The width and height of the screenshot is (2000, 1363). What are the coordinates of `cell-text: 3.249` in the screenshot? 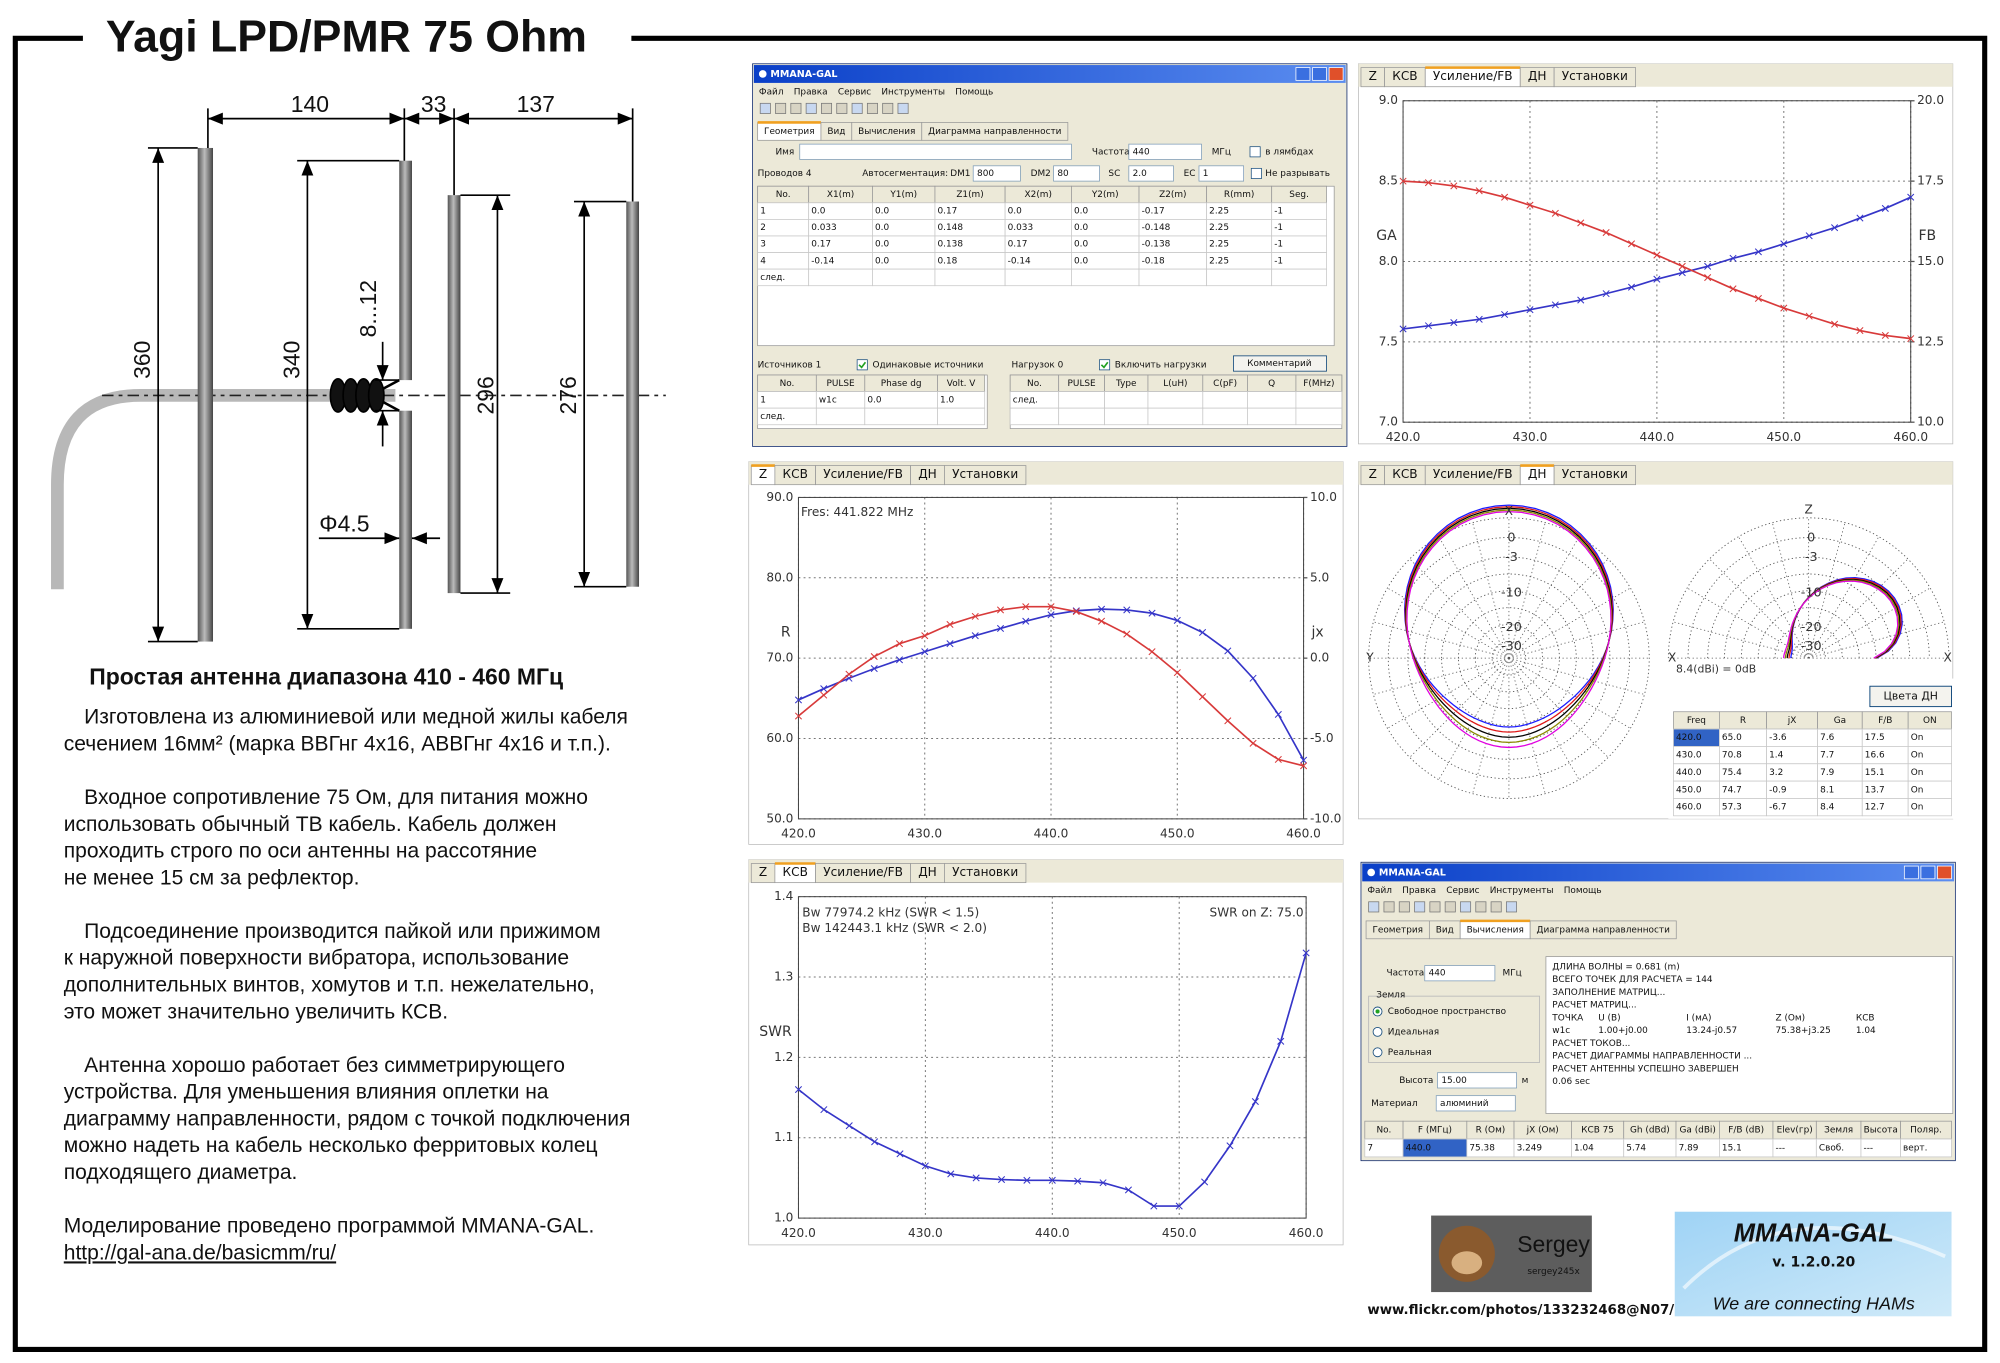 It's located at (1530, 1148).